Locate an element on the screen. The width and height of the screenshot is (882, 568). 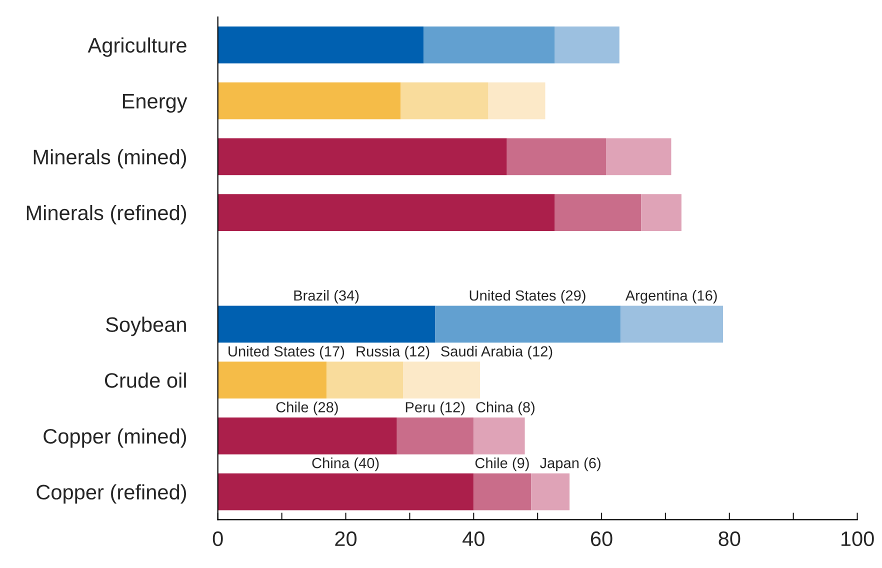
data-label: Chile (28) is located at coordinates (307, 409).